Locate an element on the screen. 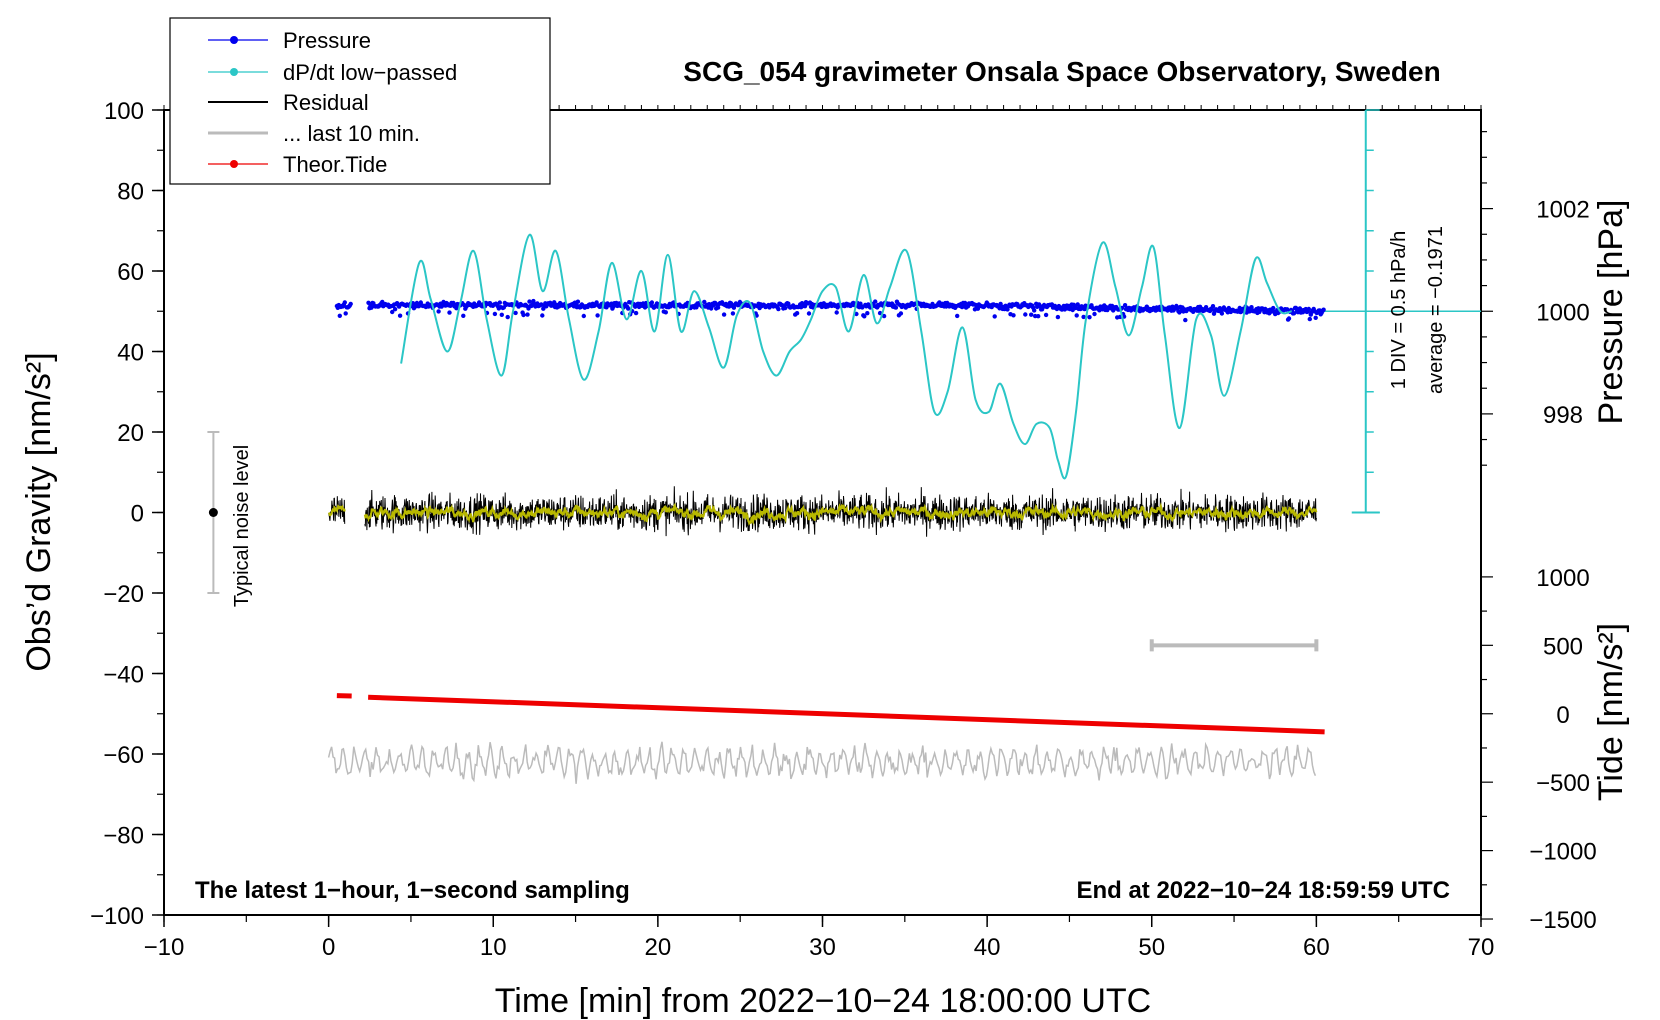  pressure-axis-label: Pressure [hPa] is located at coordinates (1611, 312).